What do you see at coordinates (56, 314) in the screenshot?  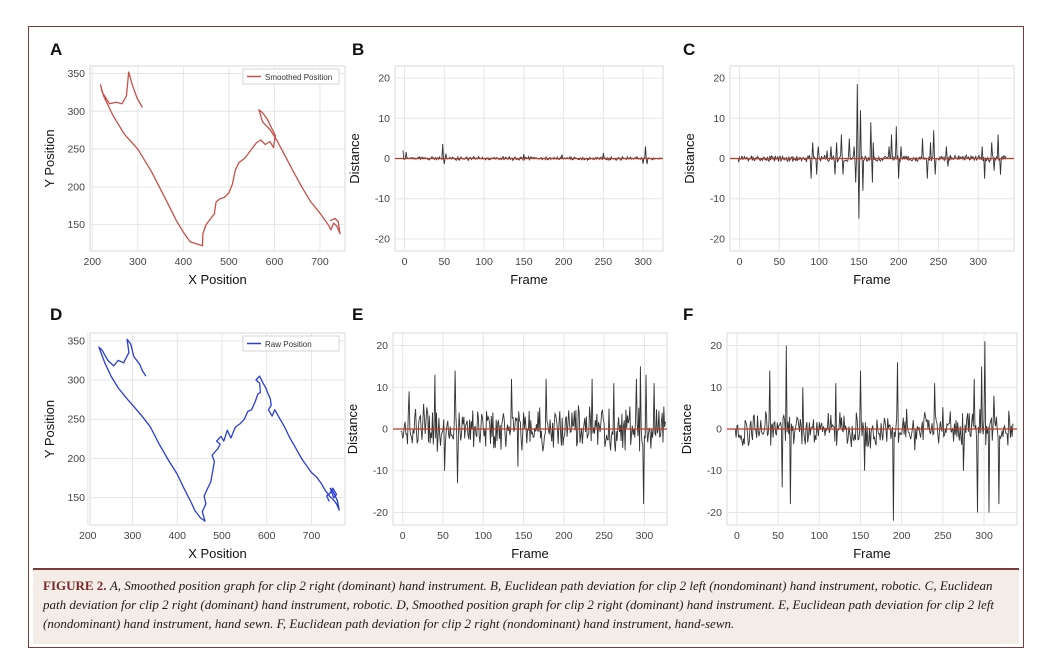 I see `panel-label-d: D` at bounding box center [56, 314].